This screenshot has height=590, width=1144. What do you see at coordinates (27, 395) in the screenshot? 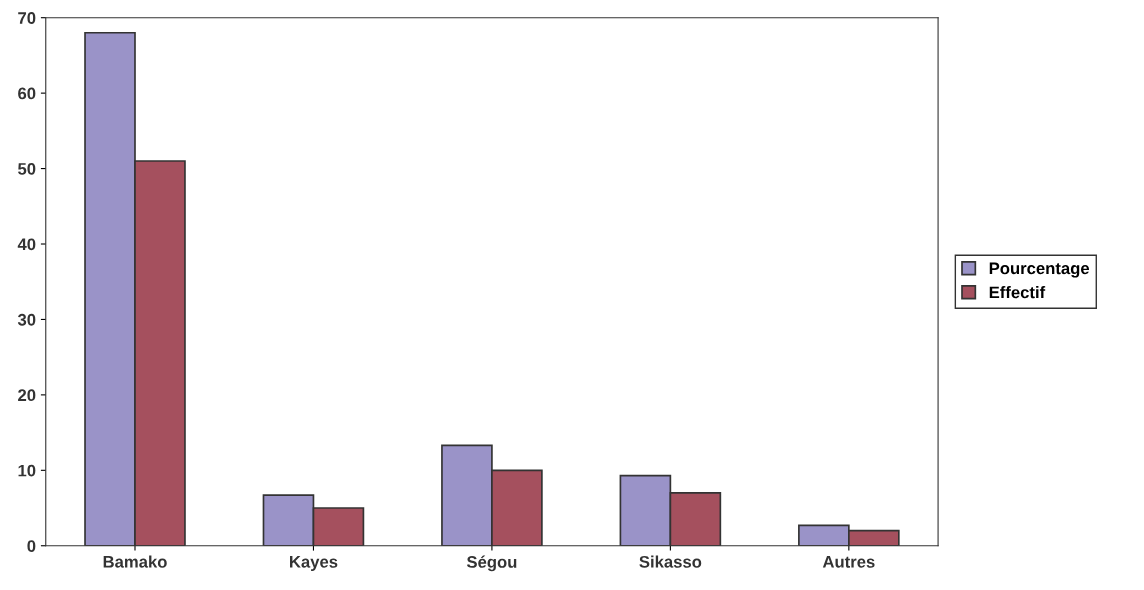
I see `y-tick-label: 20` at bounding box center [27, 395].